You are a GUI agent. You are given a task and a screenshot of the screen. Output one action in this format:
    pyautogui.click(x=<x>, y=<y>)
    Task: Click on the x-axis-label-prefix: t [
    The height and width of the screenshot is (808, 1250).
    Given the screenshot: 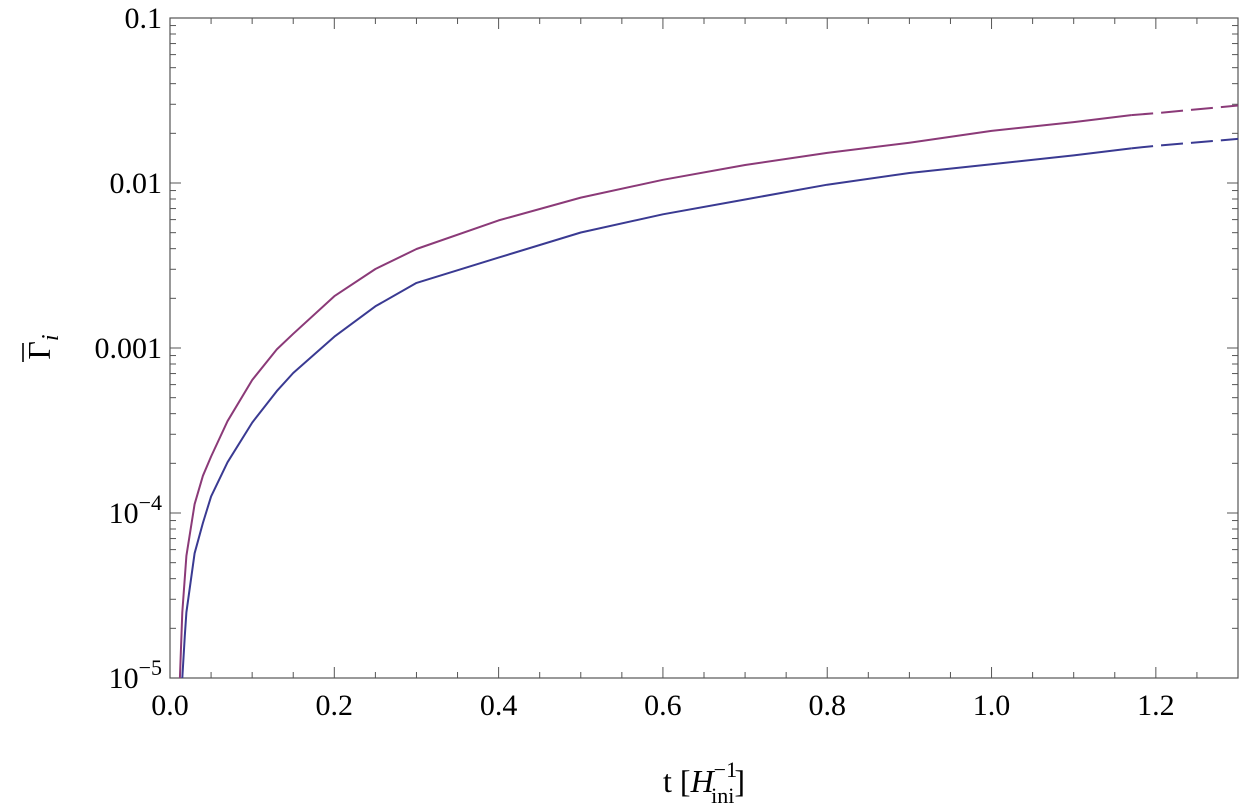 What is the action you would take?
    pyautogui.click(x=677, y=781)
    